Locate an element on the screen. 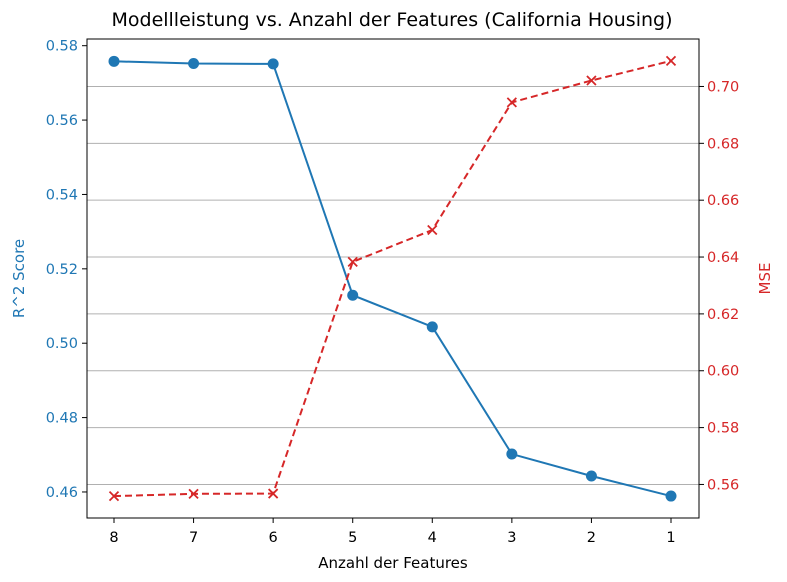 This screenshot has width=787, height=582. right-y-axis-label: MSE is located at coordinates (765, 279).